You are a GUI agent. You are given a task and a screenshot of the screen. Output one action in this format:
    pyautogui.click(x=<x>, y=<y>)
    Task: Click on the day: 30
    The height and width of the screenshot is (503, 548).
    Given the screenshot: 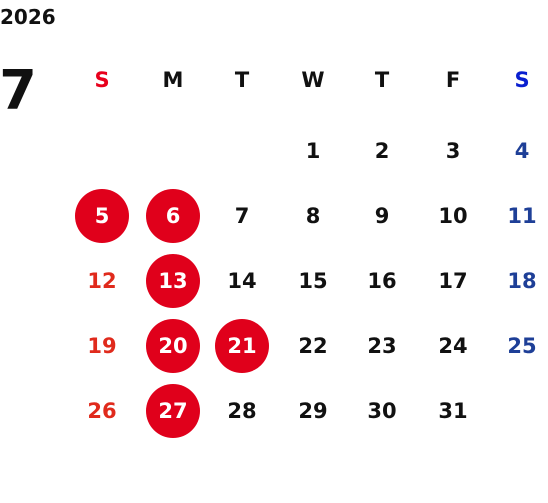 What is the action you would take?
    pyautogui.click(x=381, y=411)
    